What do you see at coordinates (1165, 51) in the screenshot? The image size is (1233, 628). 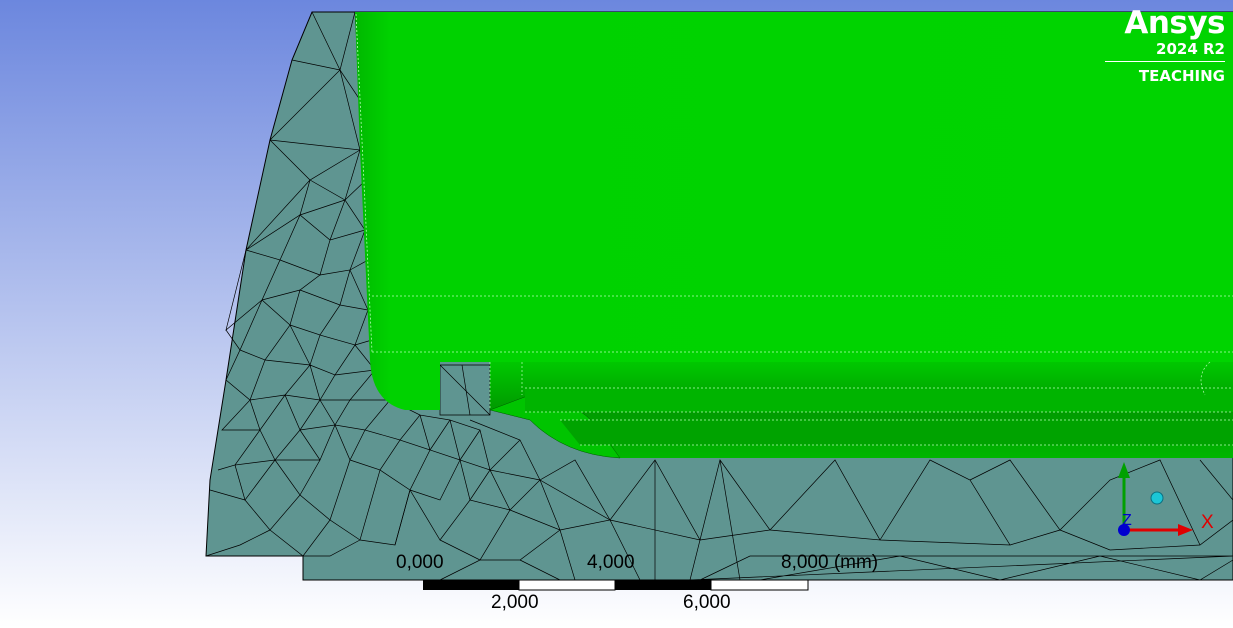 I see `logo-version: 2024 R2` at bounding box center [1165, 51].